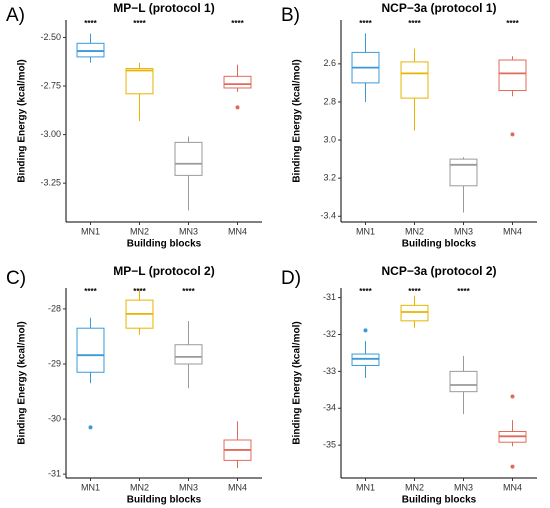 The width and height of the screenshot is (550, 508). Describe the element at coordinates (50, 183) in the screenshot. I see `y-tick-label: -3.25` at that location.